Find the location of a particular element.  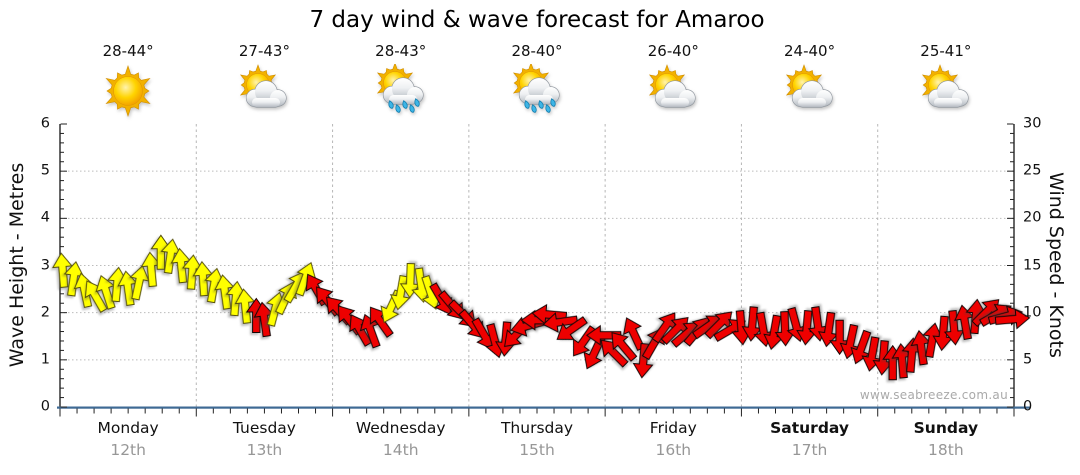

sun-icon is located at coordinates (128, 93).